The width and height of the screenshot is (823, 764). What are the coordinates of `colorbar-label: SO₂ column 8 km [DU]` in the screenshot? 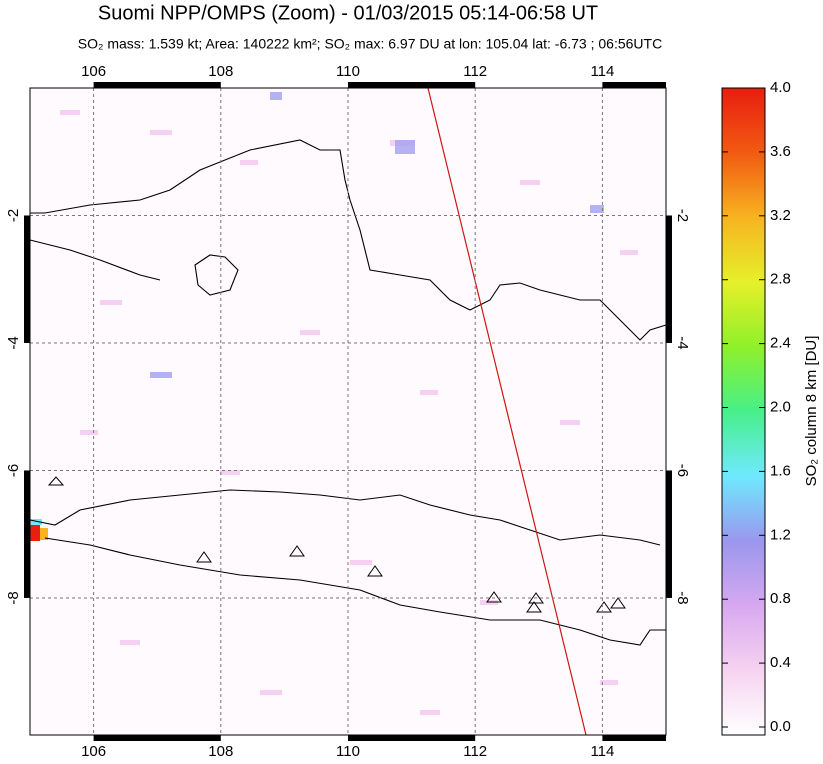 It's located at (811, 411).